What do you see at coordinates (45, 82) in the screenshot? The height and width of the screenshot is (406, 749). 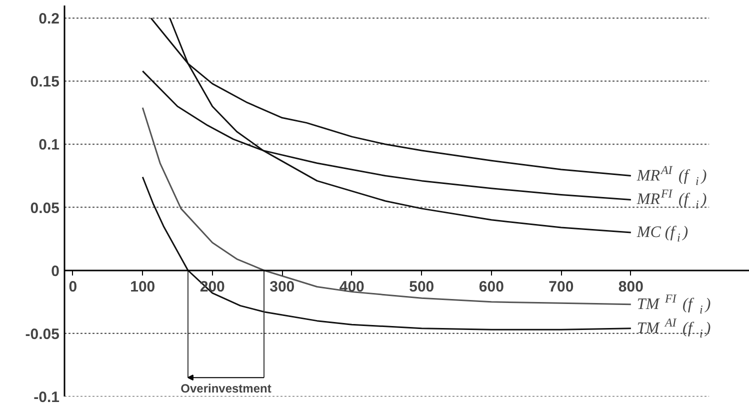 I see `y-tick-label: 0.15` at bounding box center [45, 82].